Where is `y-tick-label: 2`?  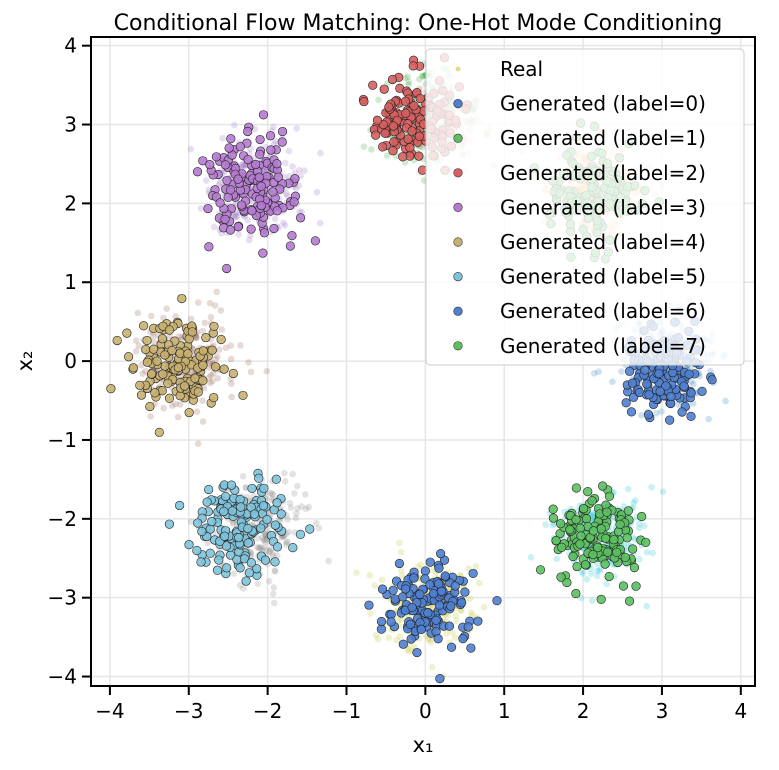 y-tick-label: 2 is located at coordinates (70, 203).